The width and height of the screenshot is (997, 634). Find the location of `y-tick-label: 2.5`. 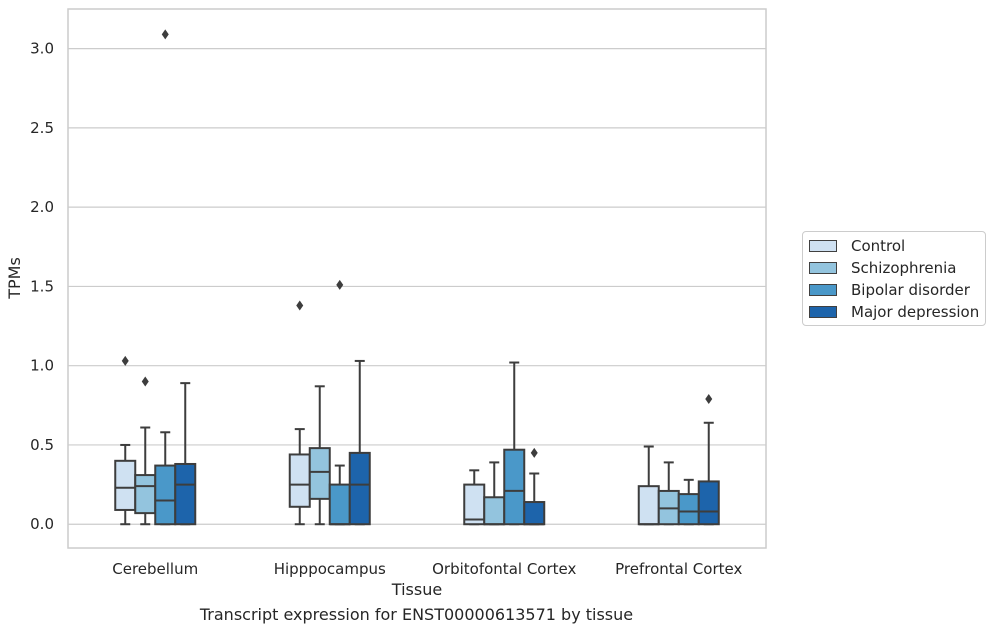

y-tick-label: 2.5 is located at coordinates (42, 128).